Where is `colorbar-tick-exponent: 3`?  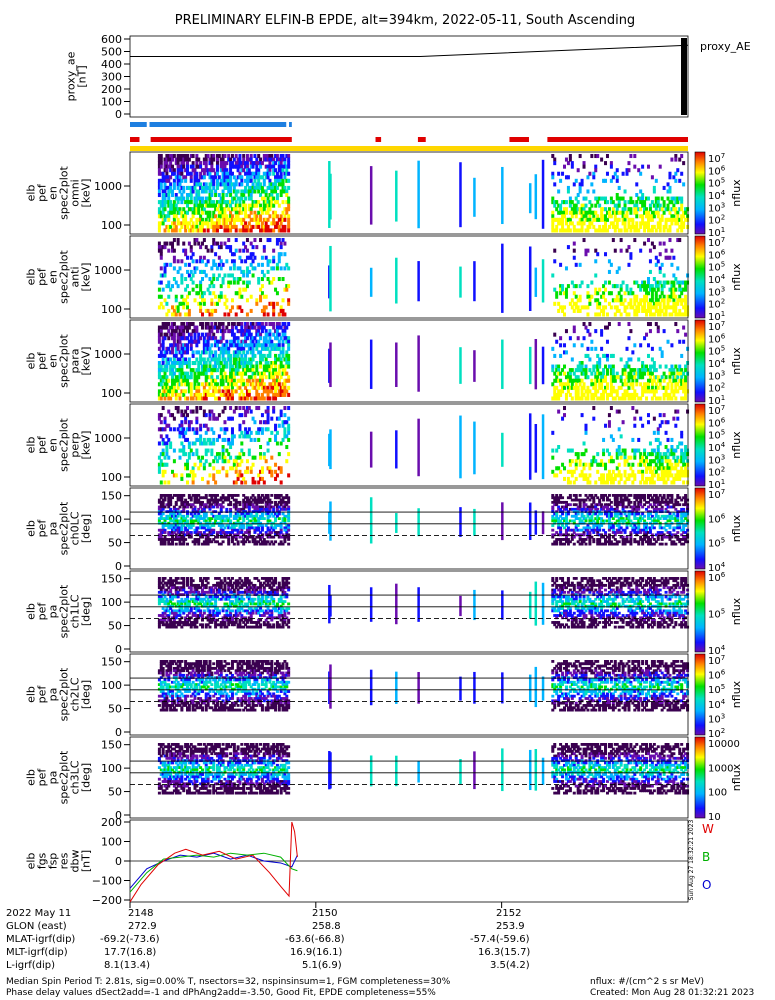 colorbar-tick-exponent: 3 is located at coordinates (723, 373).